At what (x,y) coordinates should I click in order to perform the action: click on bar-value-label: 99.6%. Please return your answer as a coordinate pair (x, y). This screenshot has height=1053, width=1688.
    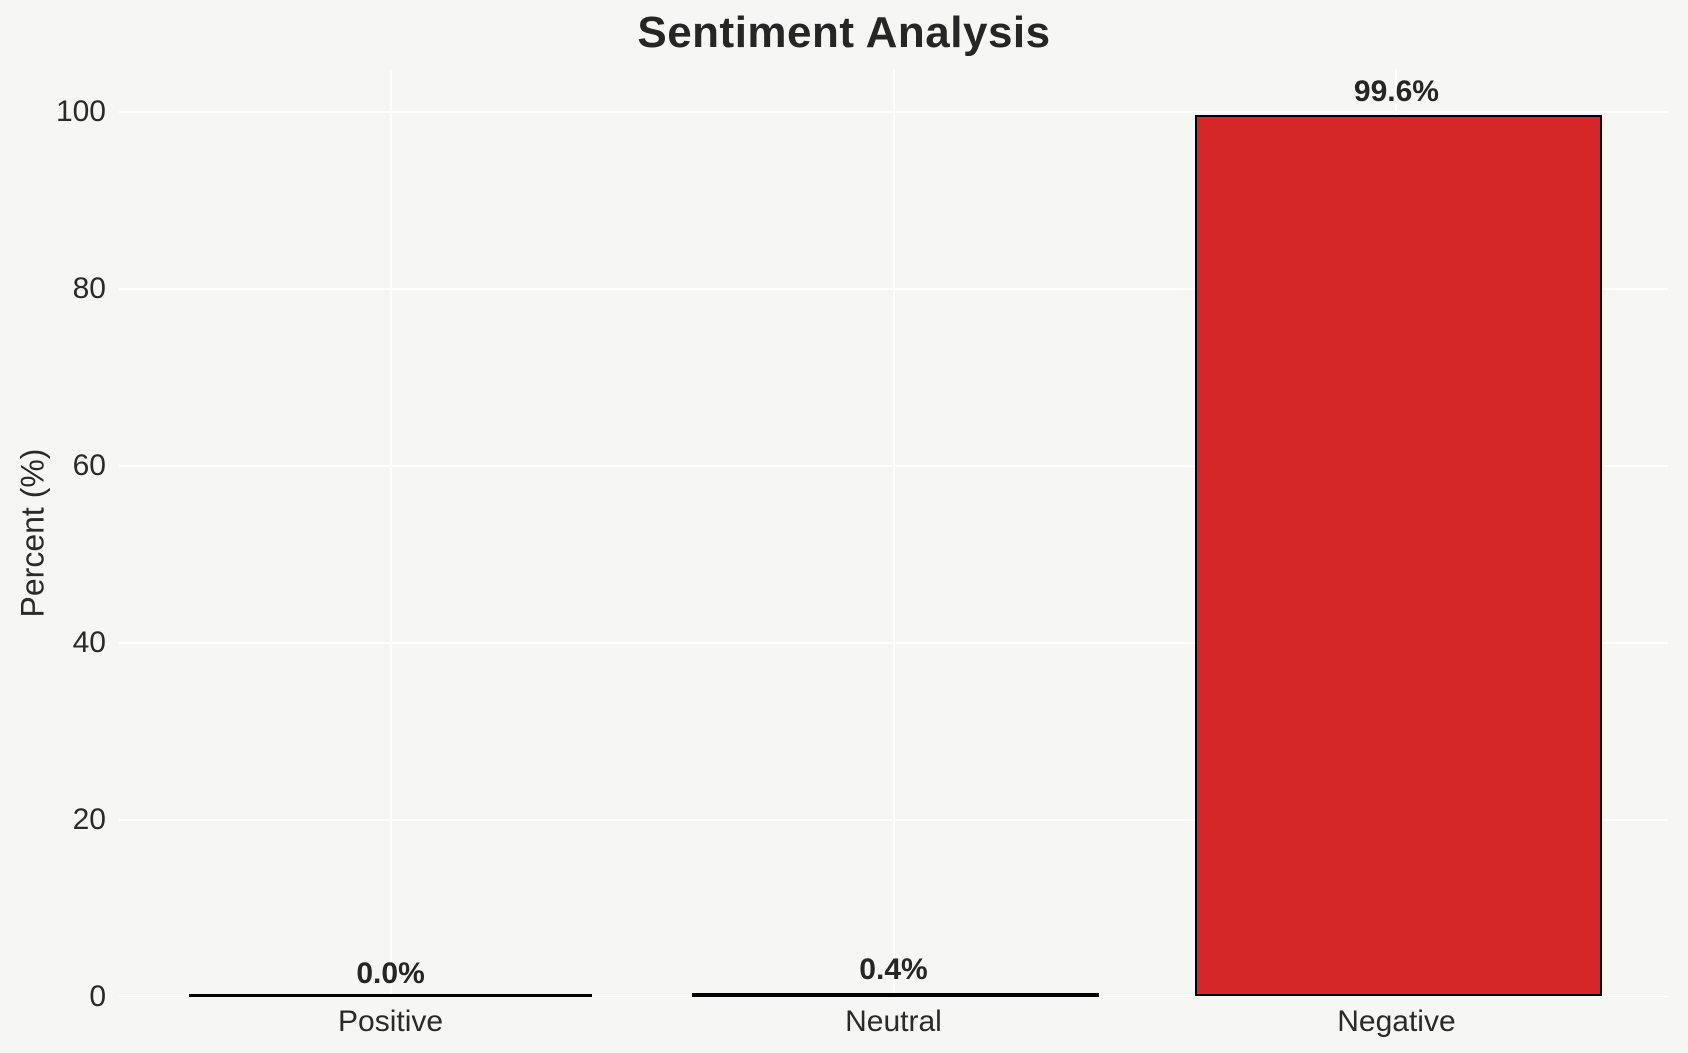
    Looking at the image, I should click on (1396, 92).